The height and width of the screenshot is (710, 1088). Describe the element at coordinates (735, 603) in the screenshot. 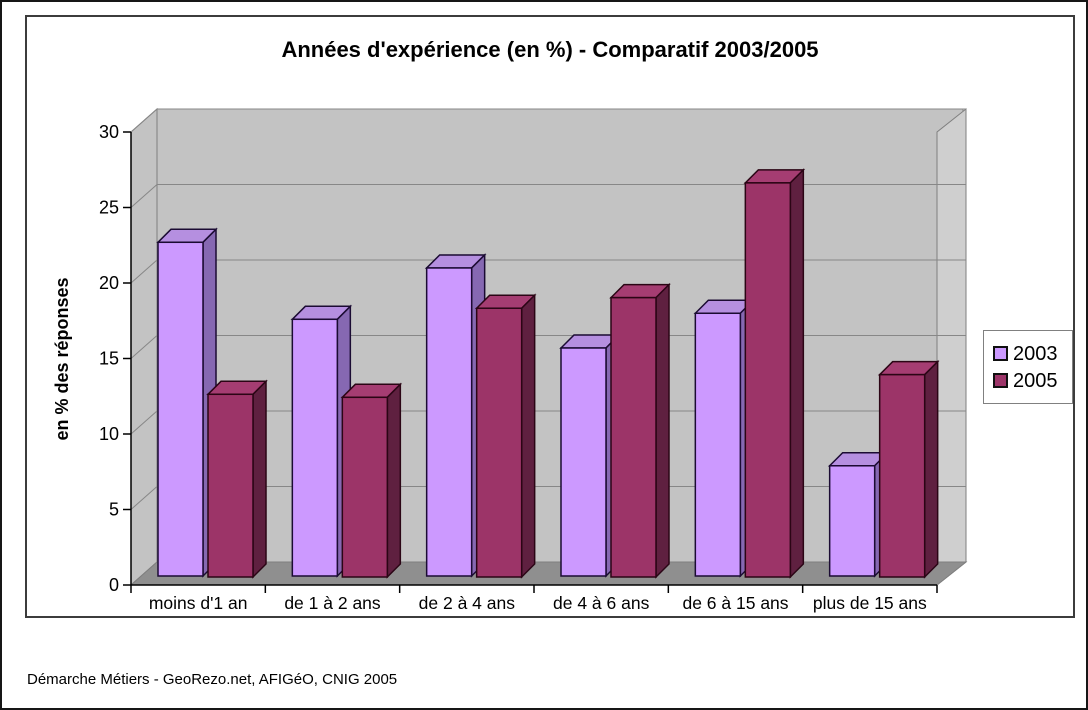

I see `x-category-label-5: de 6 à 15 ans` at that location.